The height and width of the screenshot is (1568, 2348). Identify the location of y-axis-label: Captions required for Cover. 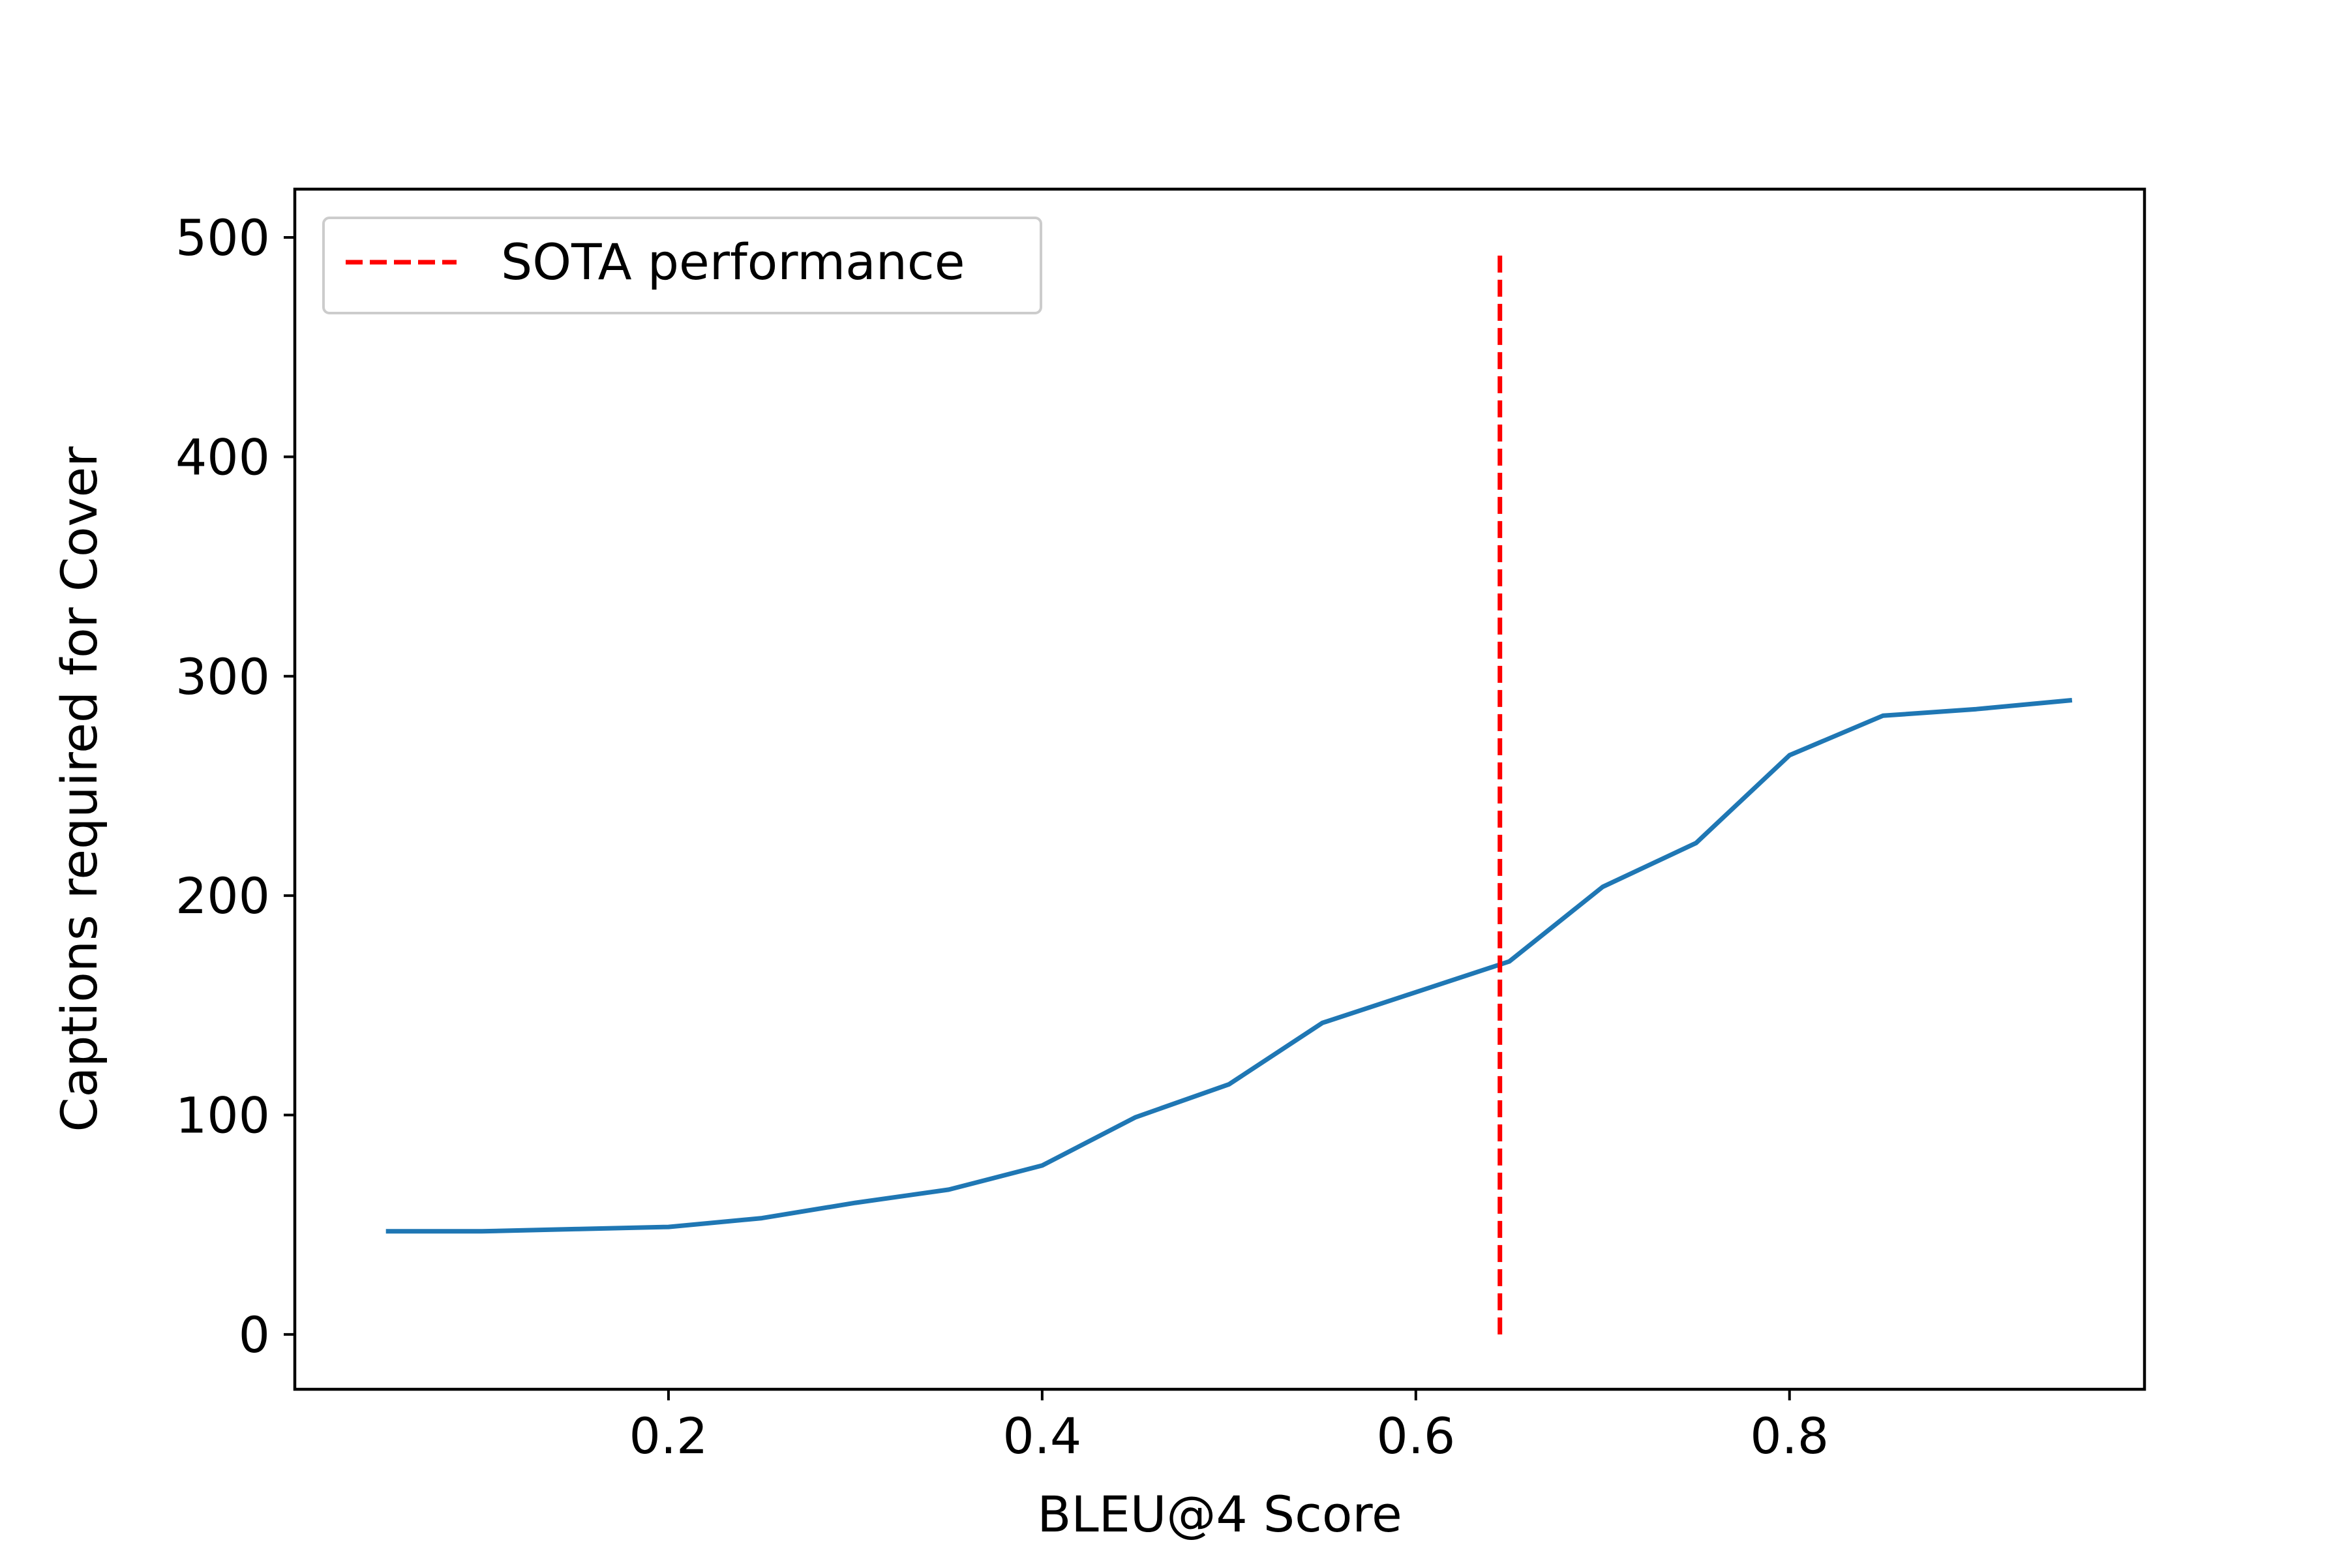
(79, 789).